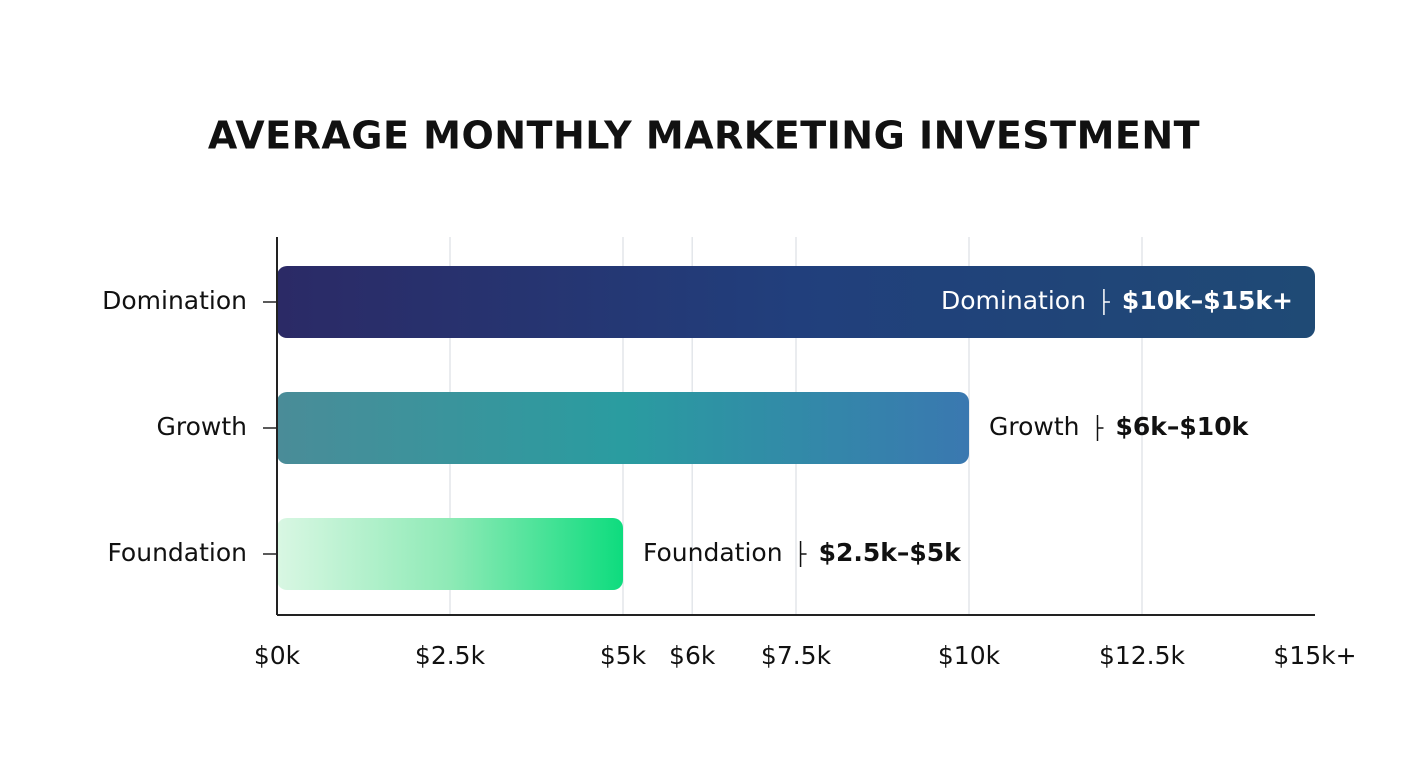 The width and height of the screenshot is (1408, 768). What do you see at coordinates (802, 552) in the screenshot?
I see `value-label: Foundation $2.5k–$5k` at bounding box center [802, 552].